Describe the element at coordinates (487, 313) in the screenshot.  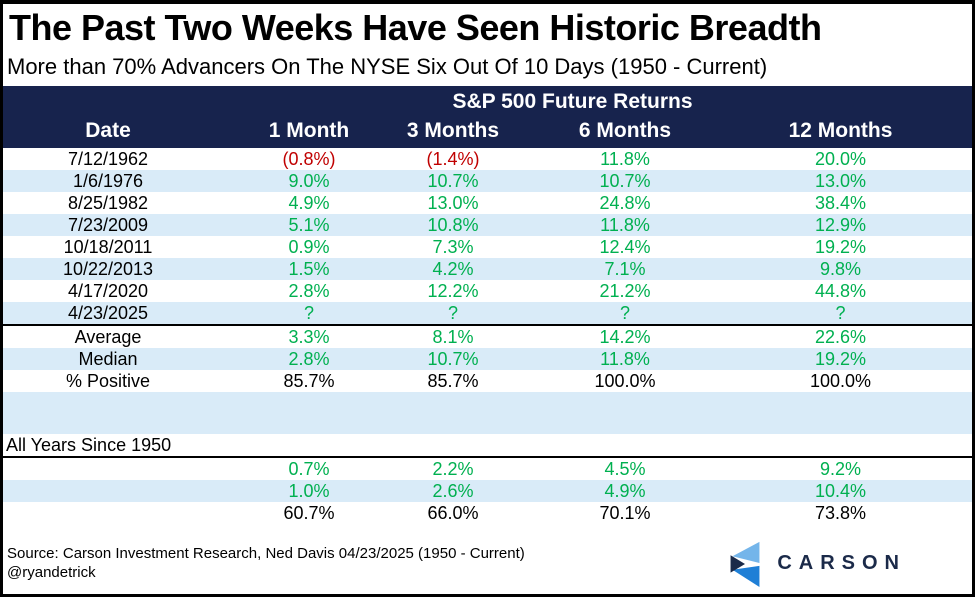
I see `table-row: 4/23/2025????` at that location.